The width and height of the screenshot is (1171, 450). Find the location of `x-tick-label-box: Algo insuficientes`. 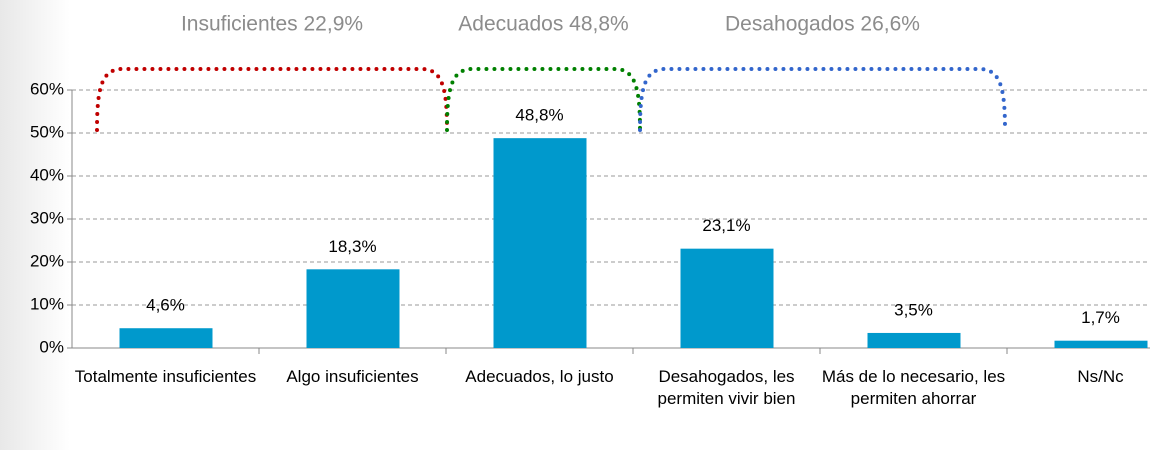

x-tick-label-box: Algo insuficientes is located at coordinates (352, 376).